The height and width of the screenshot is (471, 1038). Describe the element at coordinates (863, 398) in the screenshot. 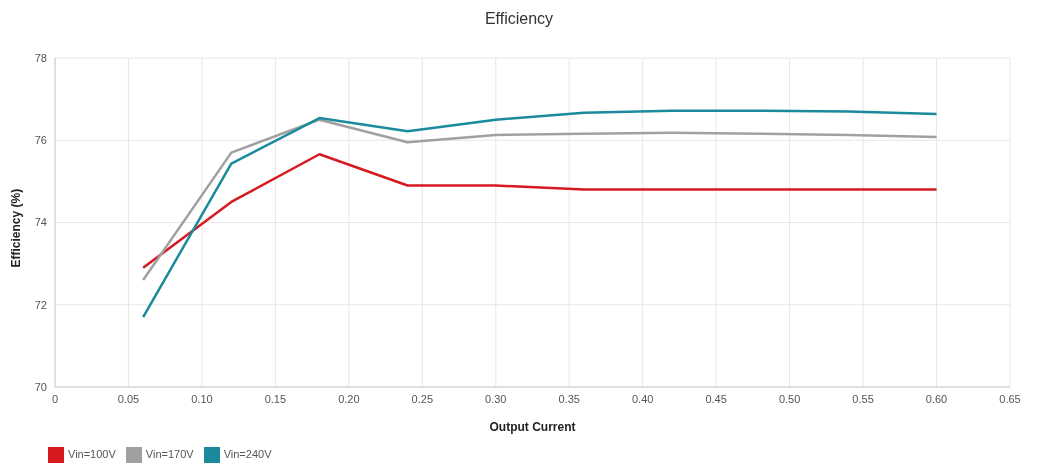

I see `x-tick-label: 0.55` at that location.